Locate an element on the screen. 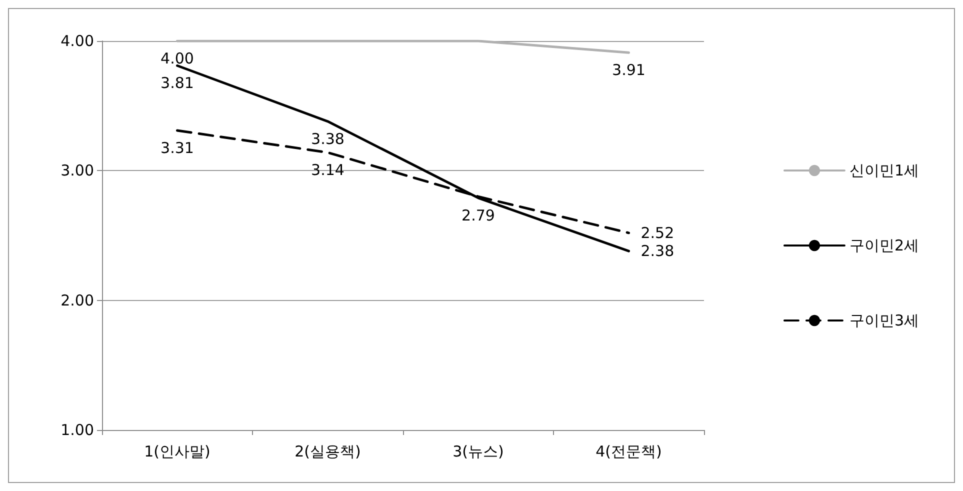  x-tick-label: 1(인사말) is located at coordinates (177, 451).